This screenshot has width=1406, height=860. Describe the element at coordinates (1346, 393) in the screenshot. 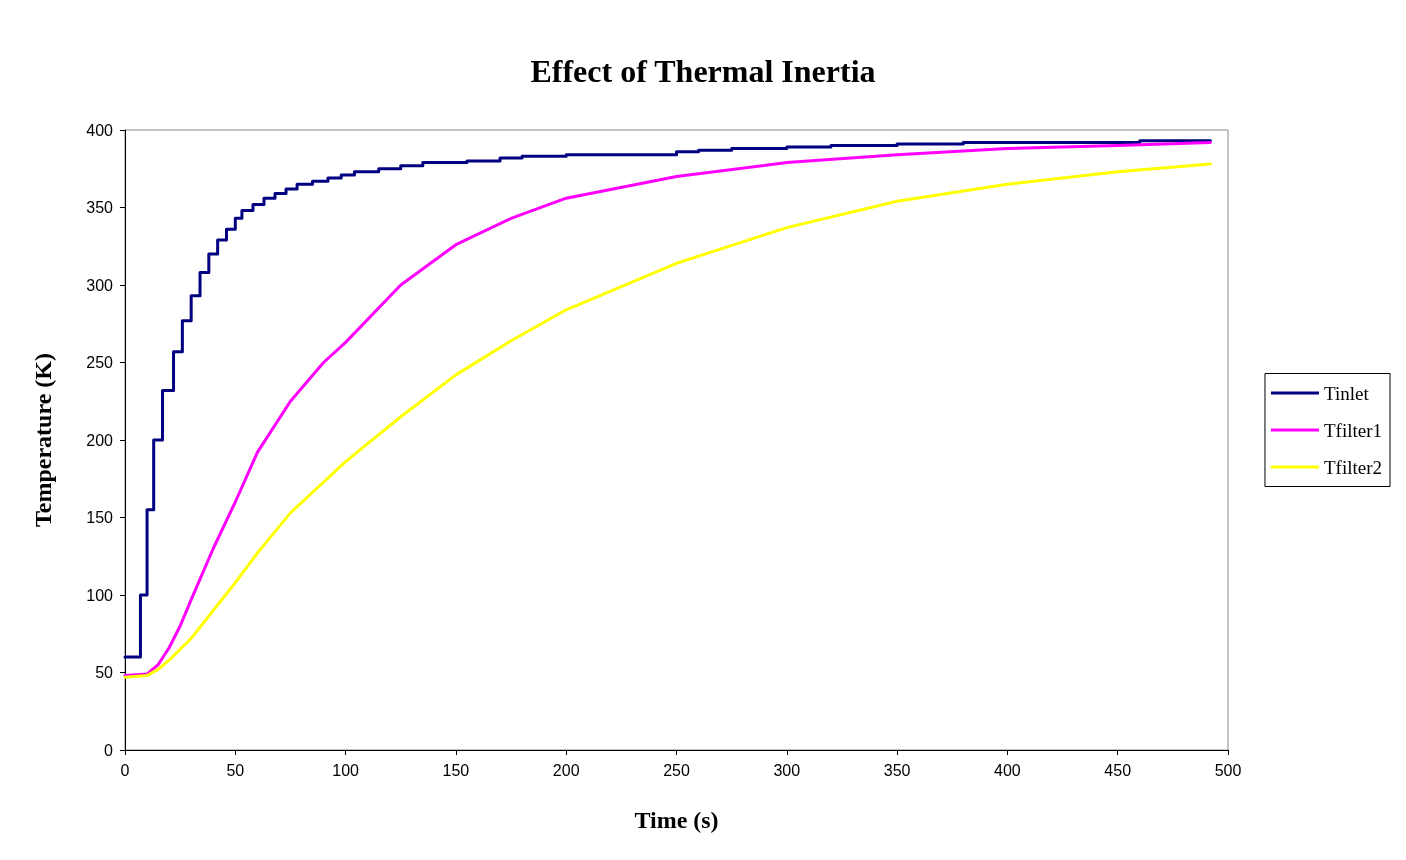

I see `legend-label: Tinlet` at that location.